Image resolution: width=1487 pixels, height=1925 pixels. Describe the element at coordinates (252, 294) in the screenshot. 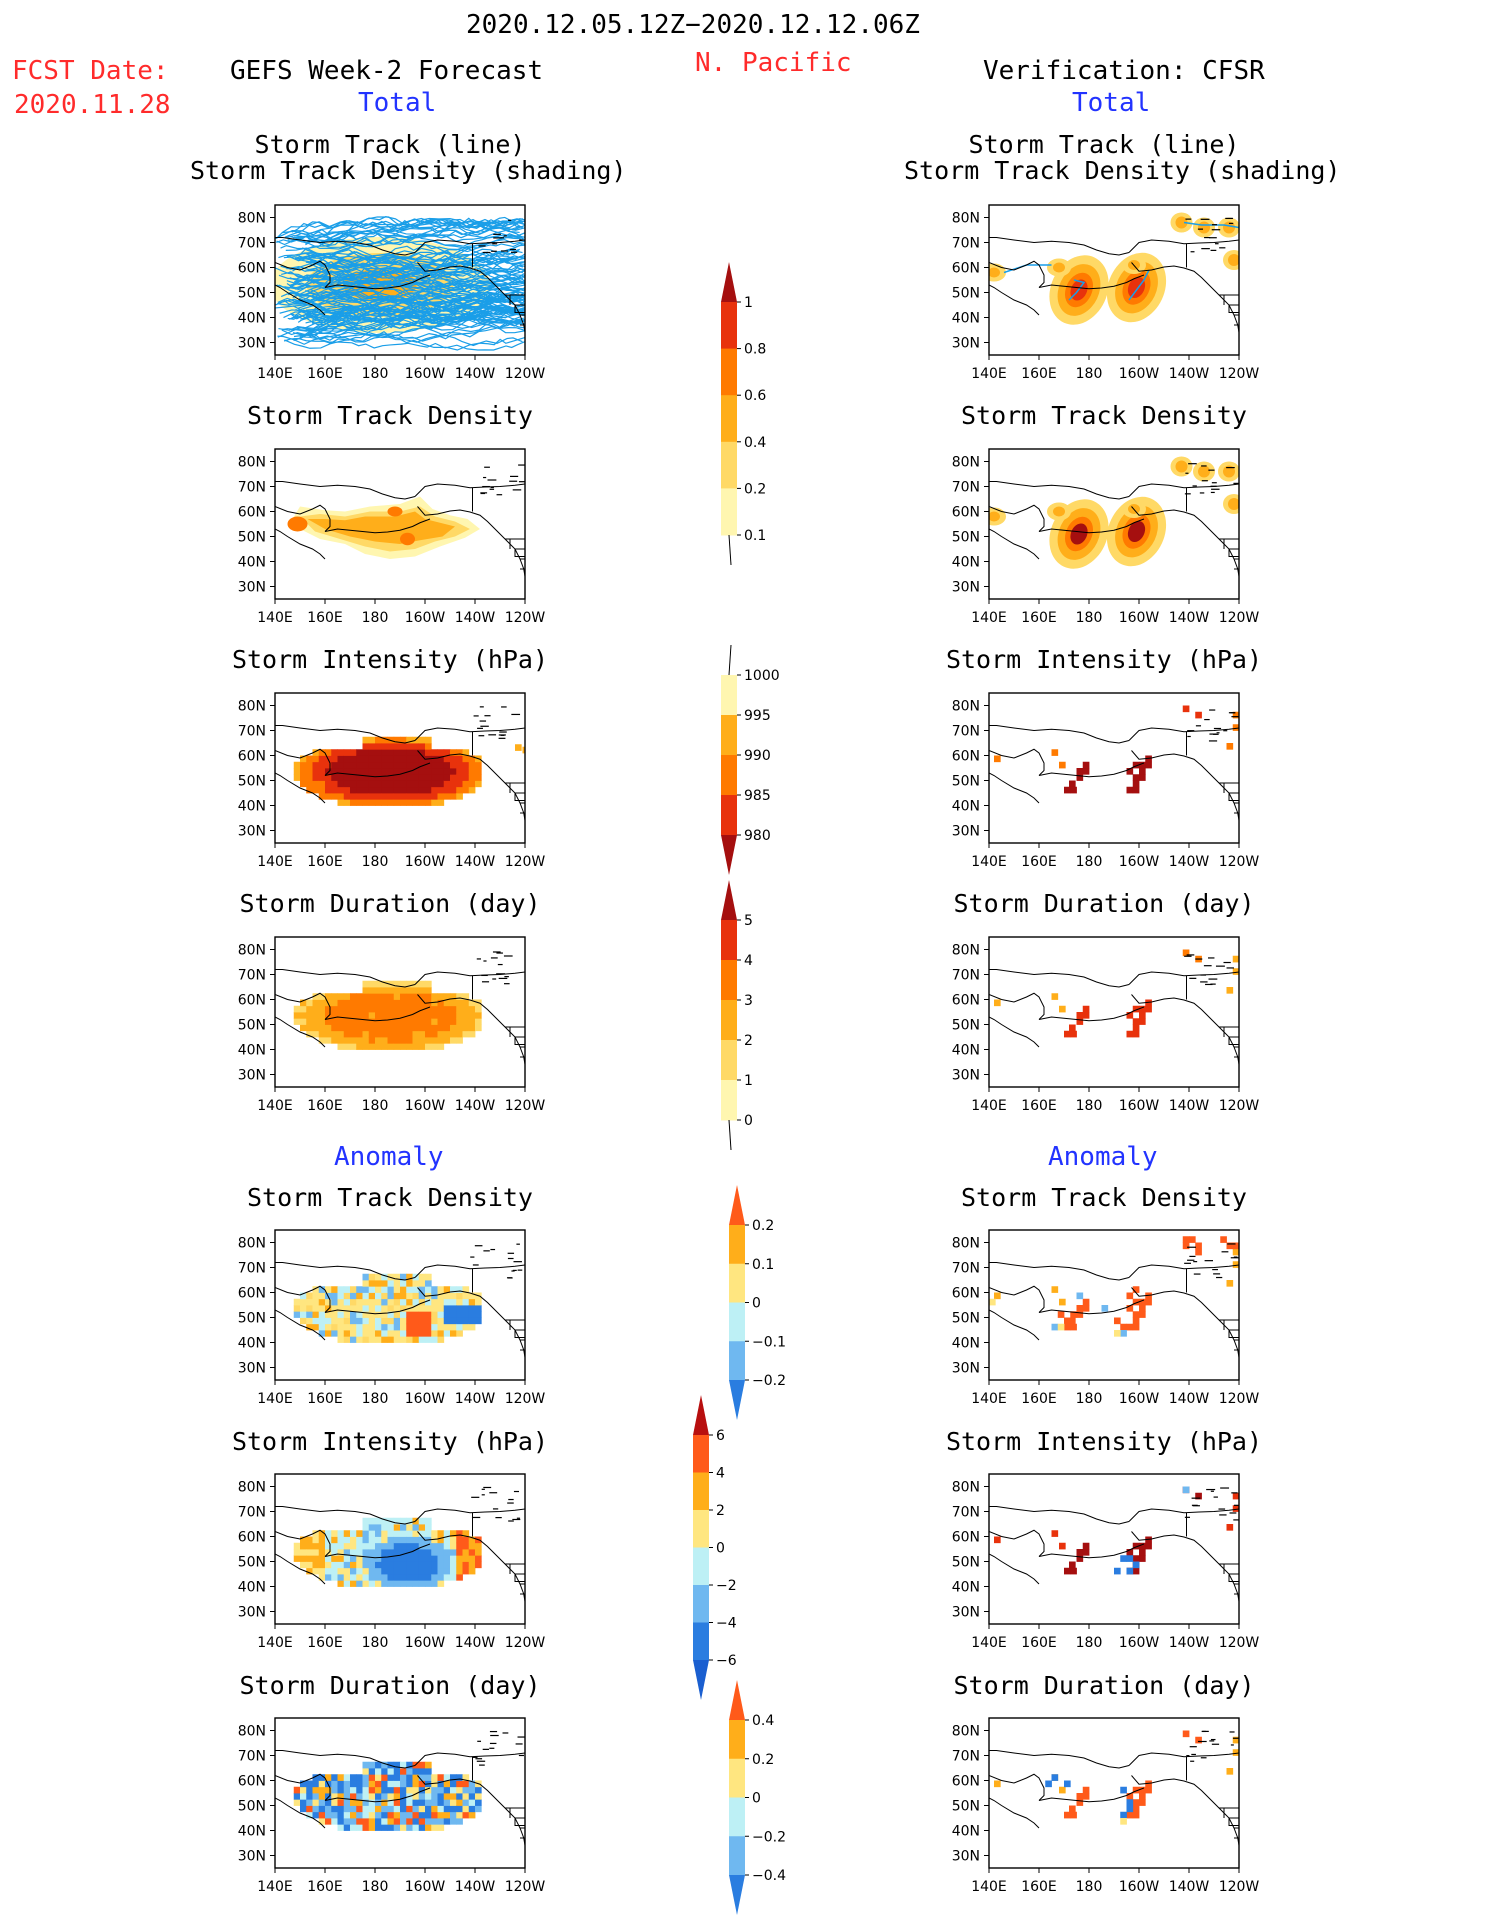

I see `lat-tick-label: 50N` at that location.